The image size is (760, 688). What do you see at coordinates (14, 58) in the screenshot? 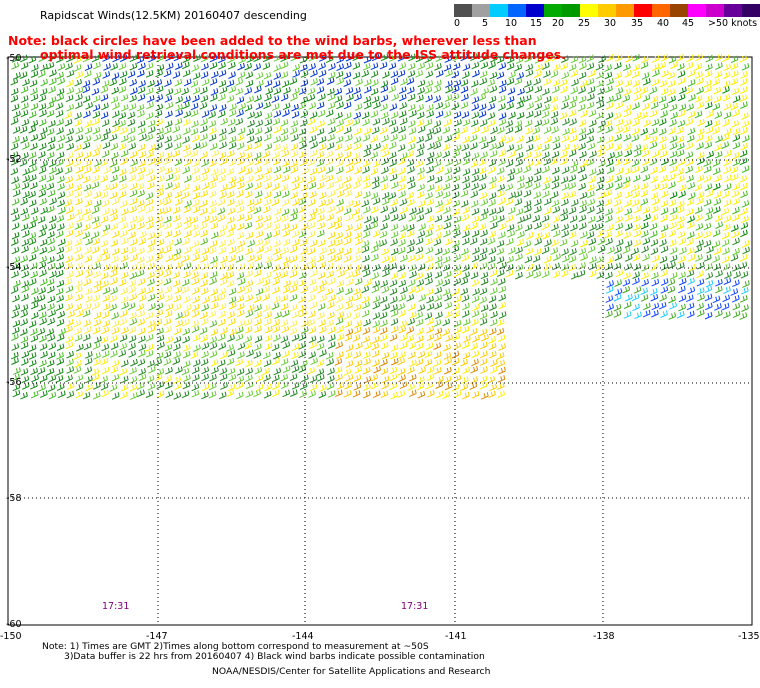
I see `lat-label: -50` at bounding box center [14, 58].